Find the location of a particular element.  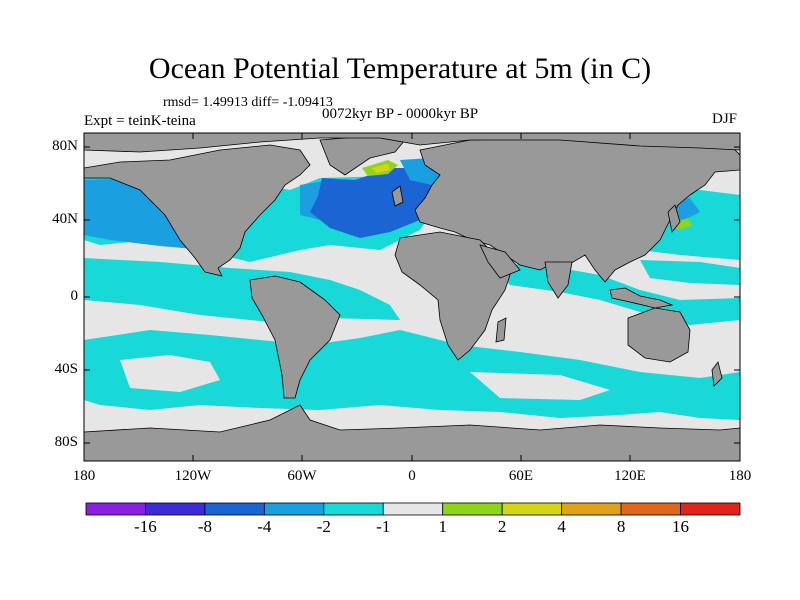

land-japan is located at coordinates (674, 218).